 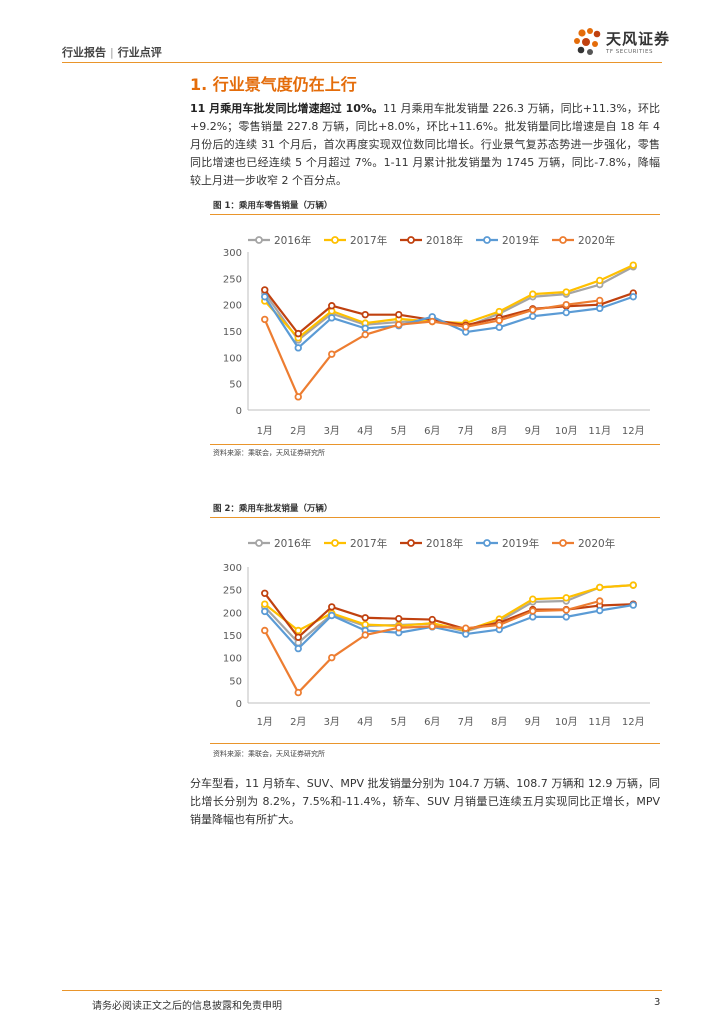 What do you see at coordinates (566, 722) in the screenshot?
I see `x-tick-label: 10月` at bounding box center [566, 722].